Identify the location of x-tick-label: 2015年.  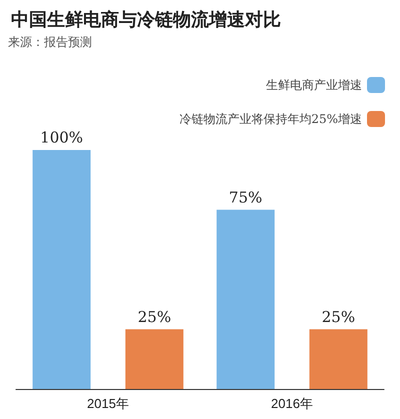
(108, 403).